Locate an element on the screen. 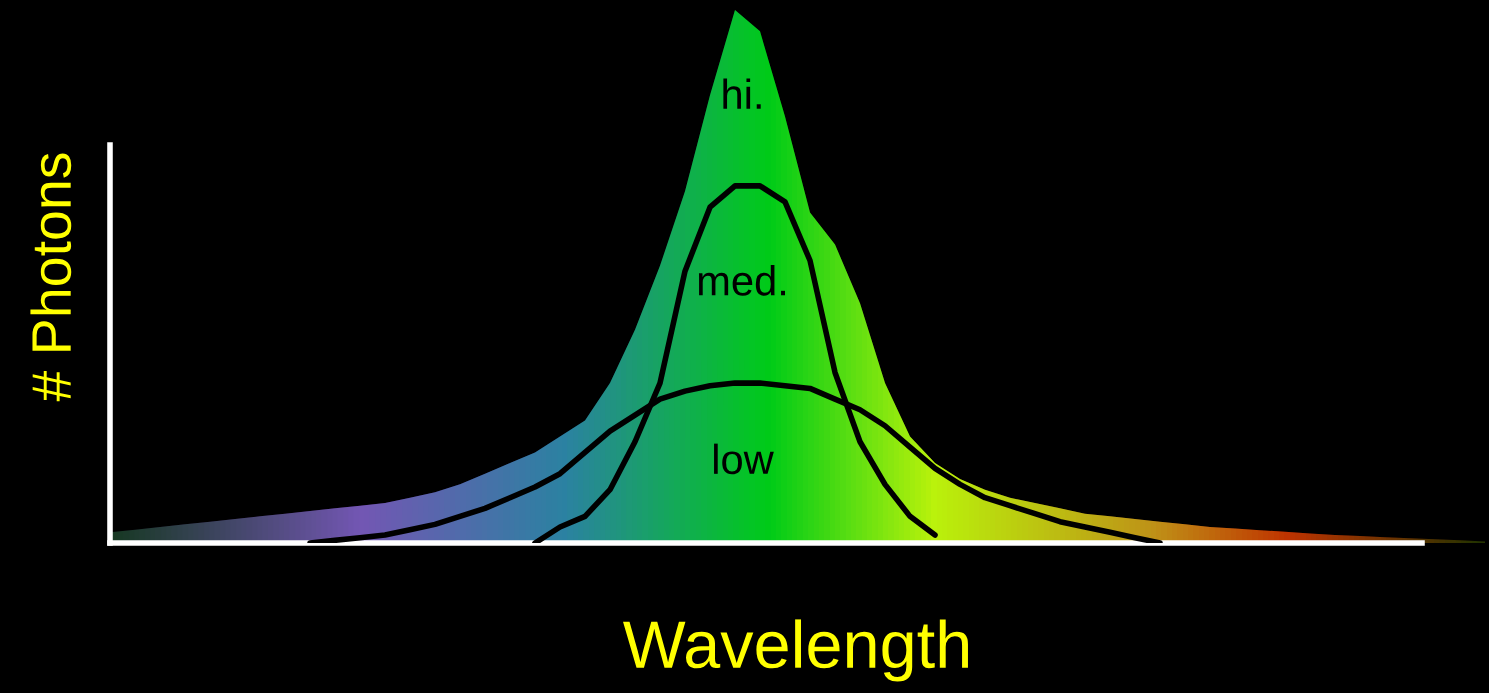 This screenshot has height=693, width=1489. series-label: low is located at coordinates (744, 459).